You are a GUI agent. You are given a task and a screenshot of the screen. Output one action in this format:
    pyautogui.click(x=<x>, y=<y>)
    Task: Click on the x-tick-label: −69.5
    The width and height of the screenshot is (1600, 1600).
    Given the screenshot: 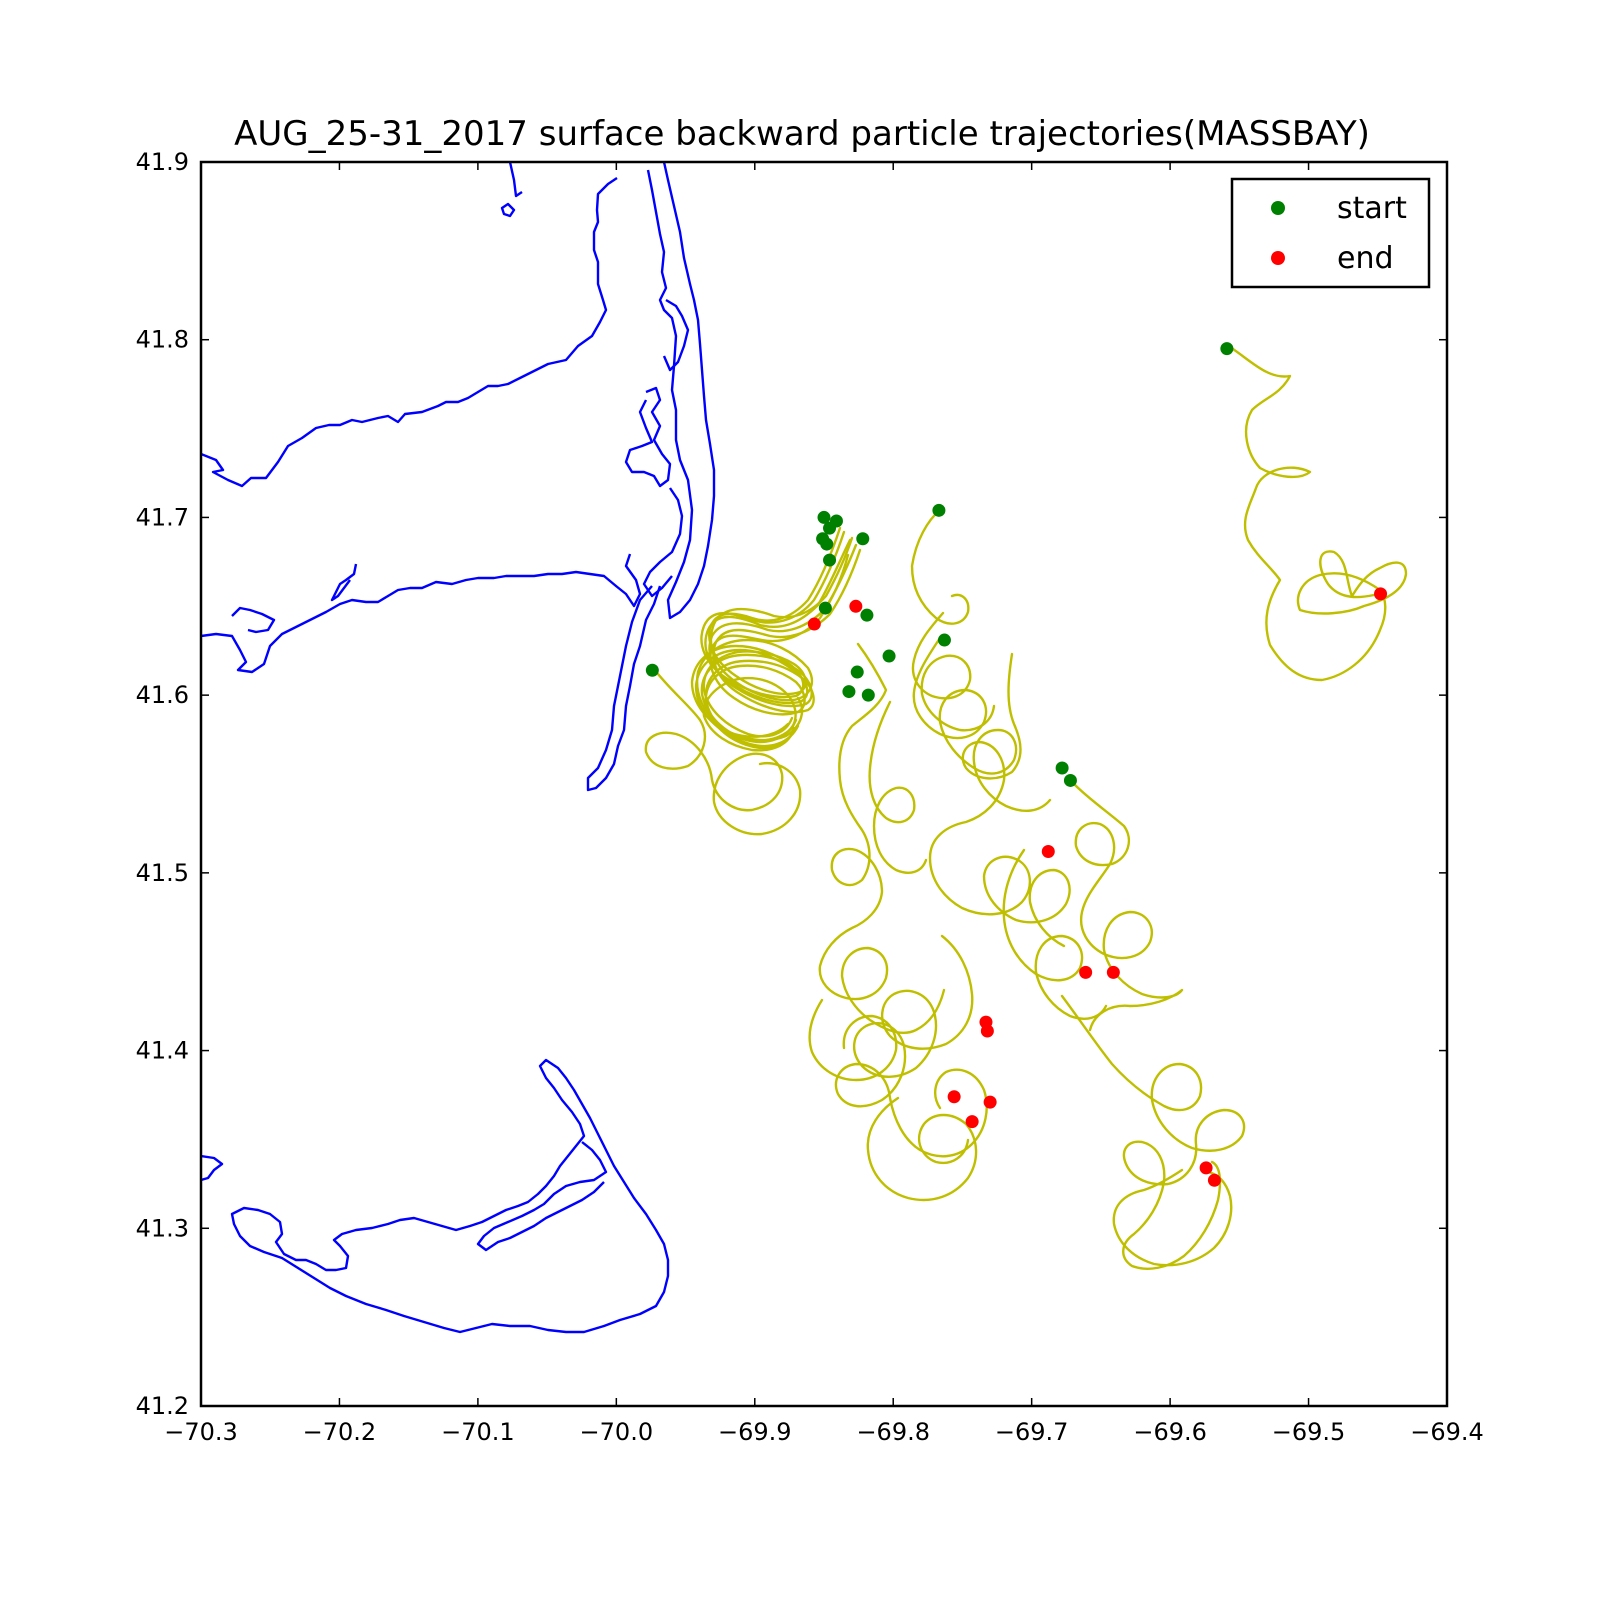 What is the action you would take?
    pyautogui.click(x=1309, y=1432)
    